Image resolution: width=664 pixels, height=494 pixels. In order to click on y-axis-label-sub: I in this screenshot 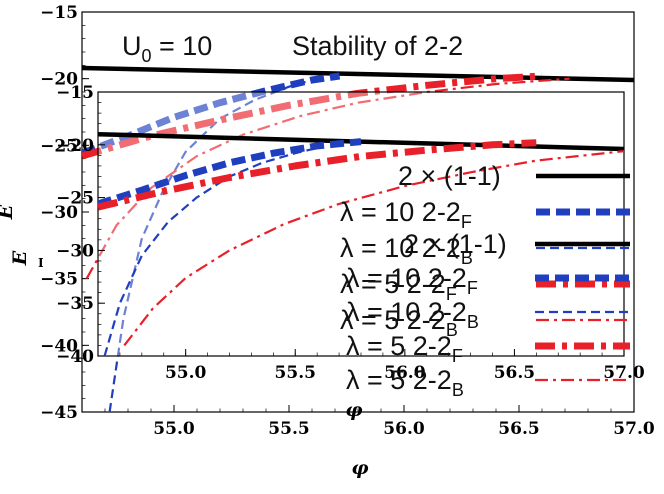, I will do `click(41, 263)`.